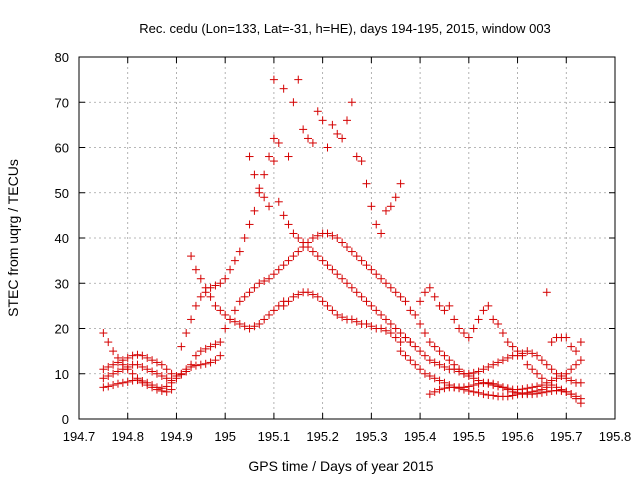  What do you see at coordinates (371, 436) in the screenshot?
I see `x-tick-label: 195.3` at bounding box center [371, 436].